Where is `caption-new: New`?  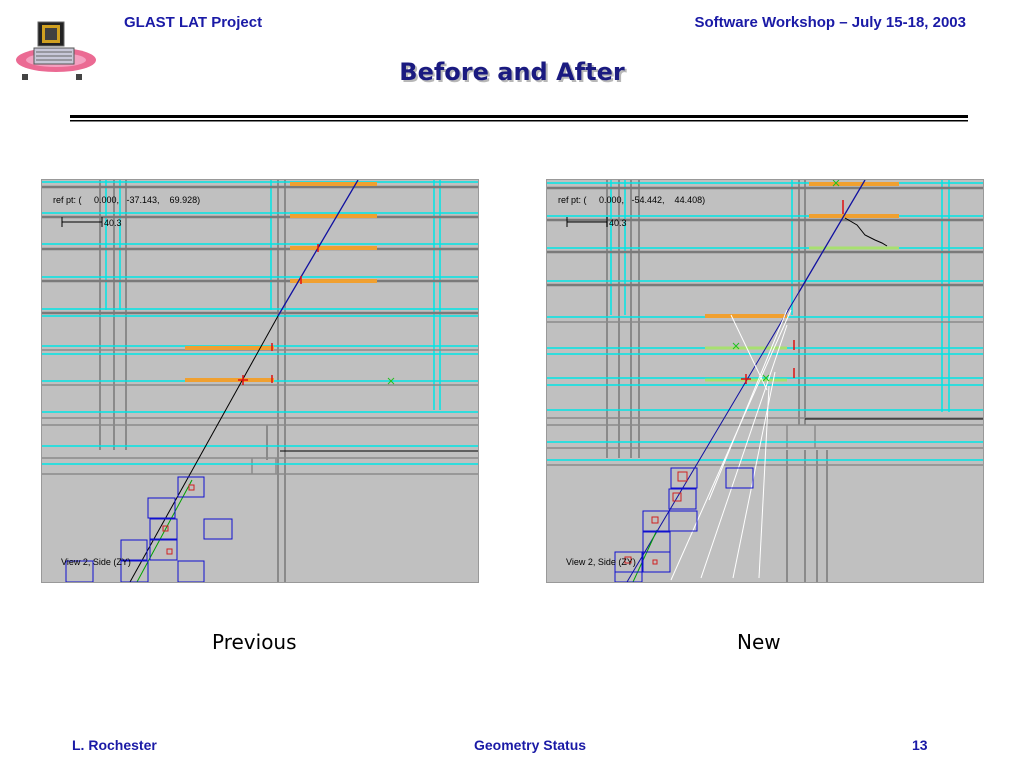
caption-new: New is located at coordinates (759, 642).